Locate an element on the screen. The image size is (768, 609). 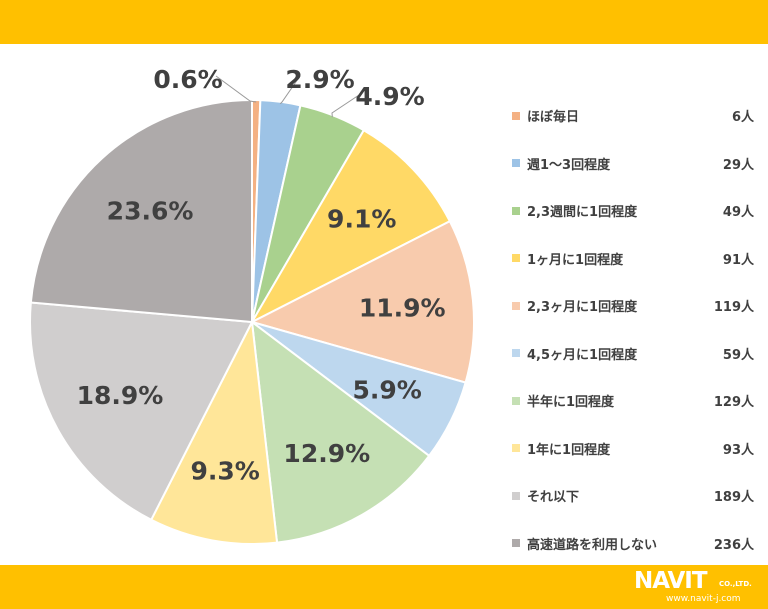
legend-count: 129人 is located at coordinates (733, 403).